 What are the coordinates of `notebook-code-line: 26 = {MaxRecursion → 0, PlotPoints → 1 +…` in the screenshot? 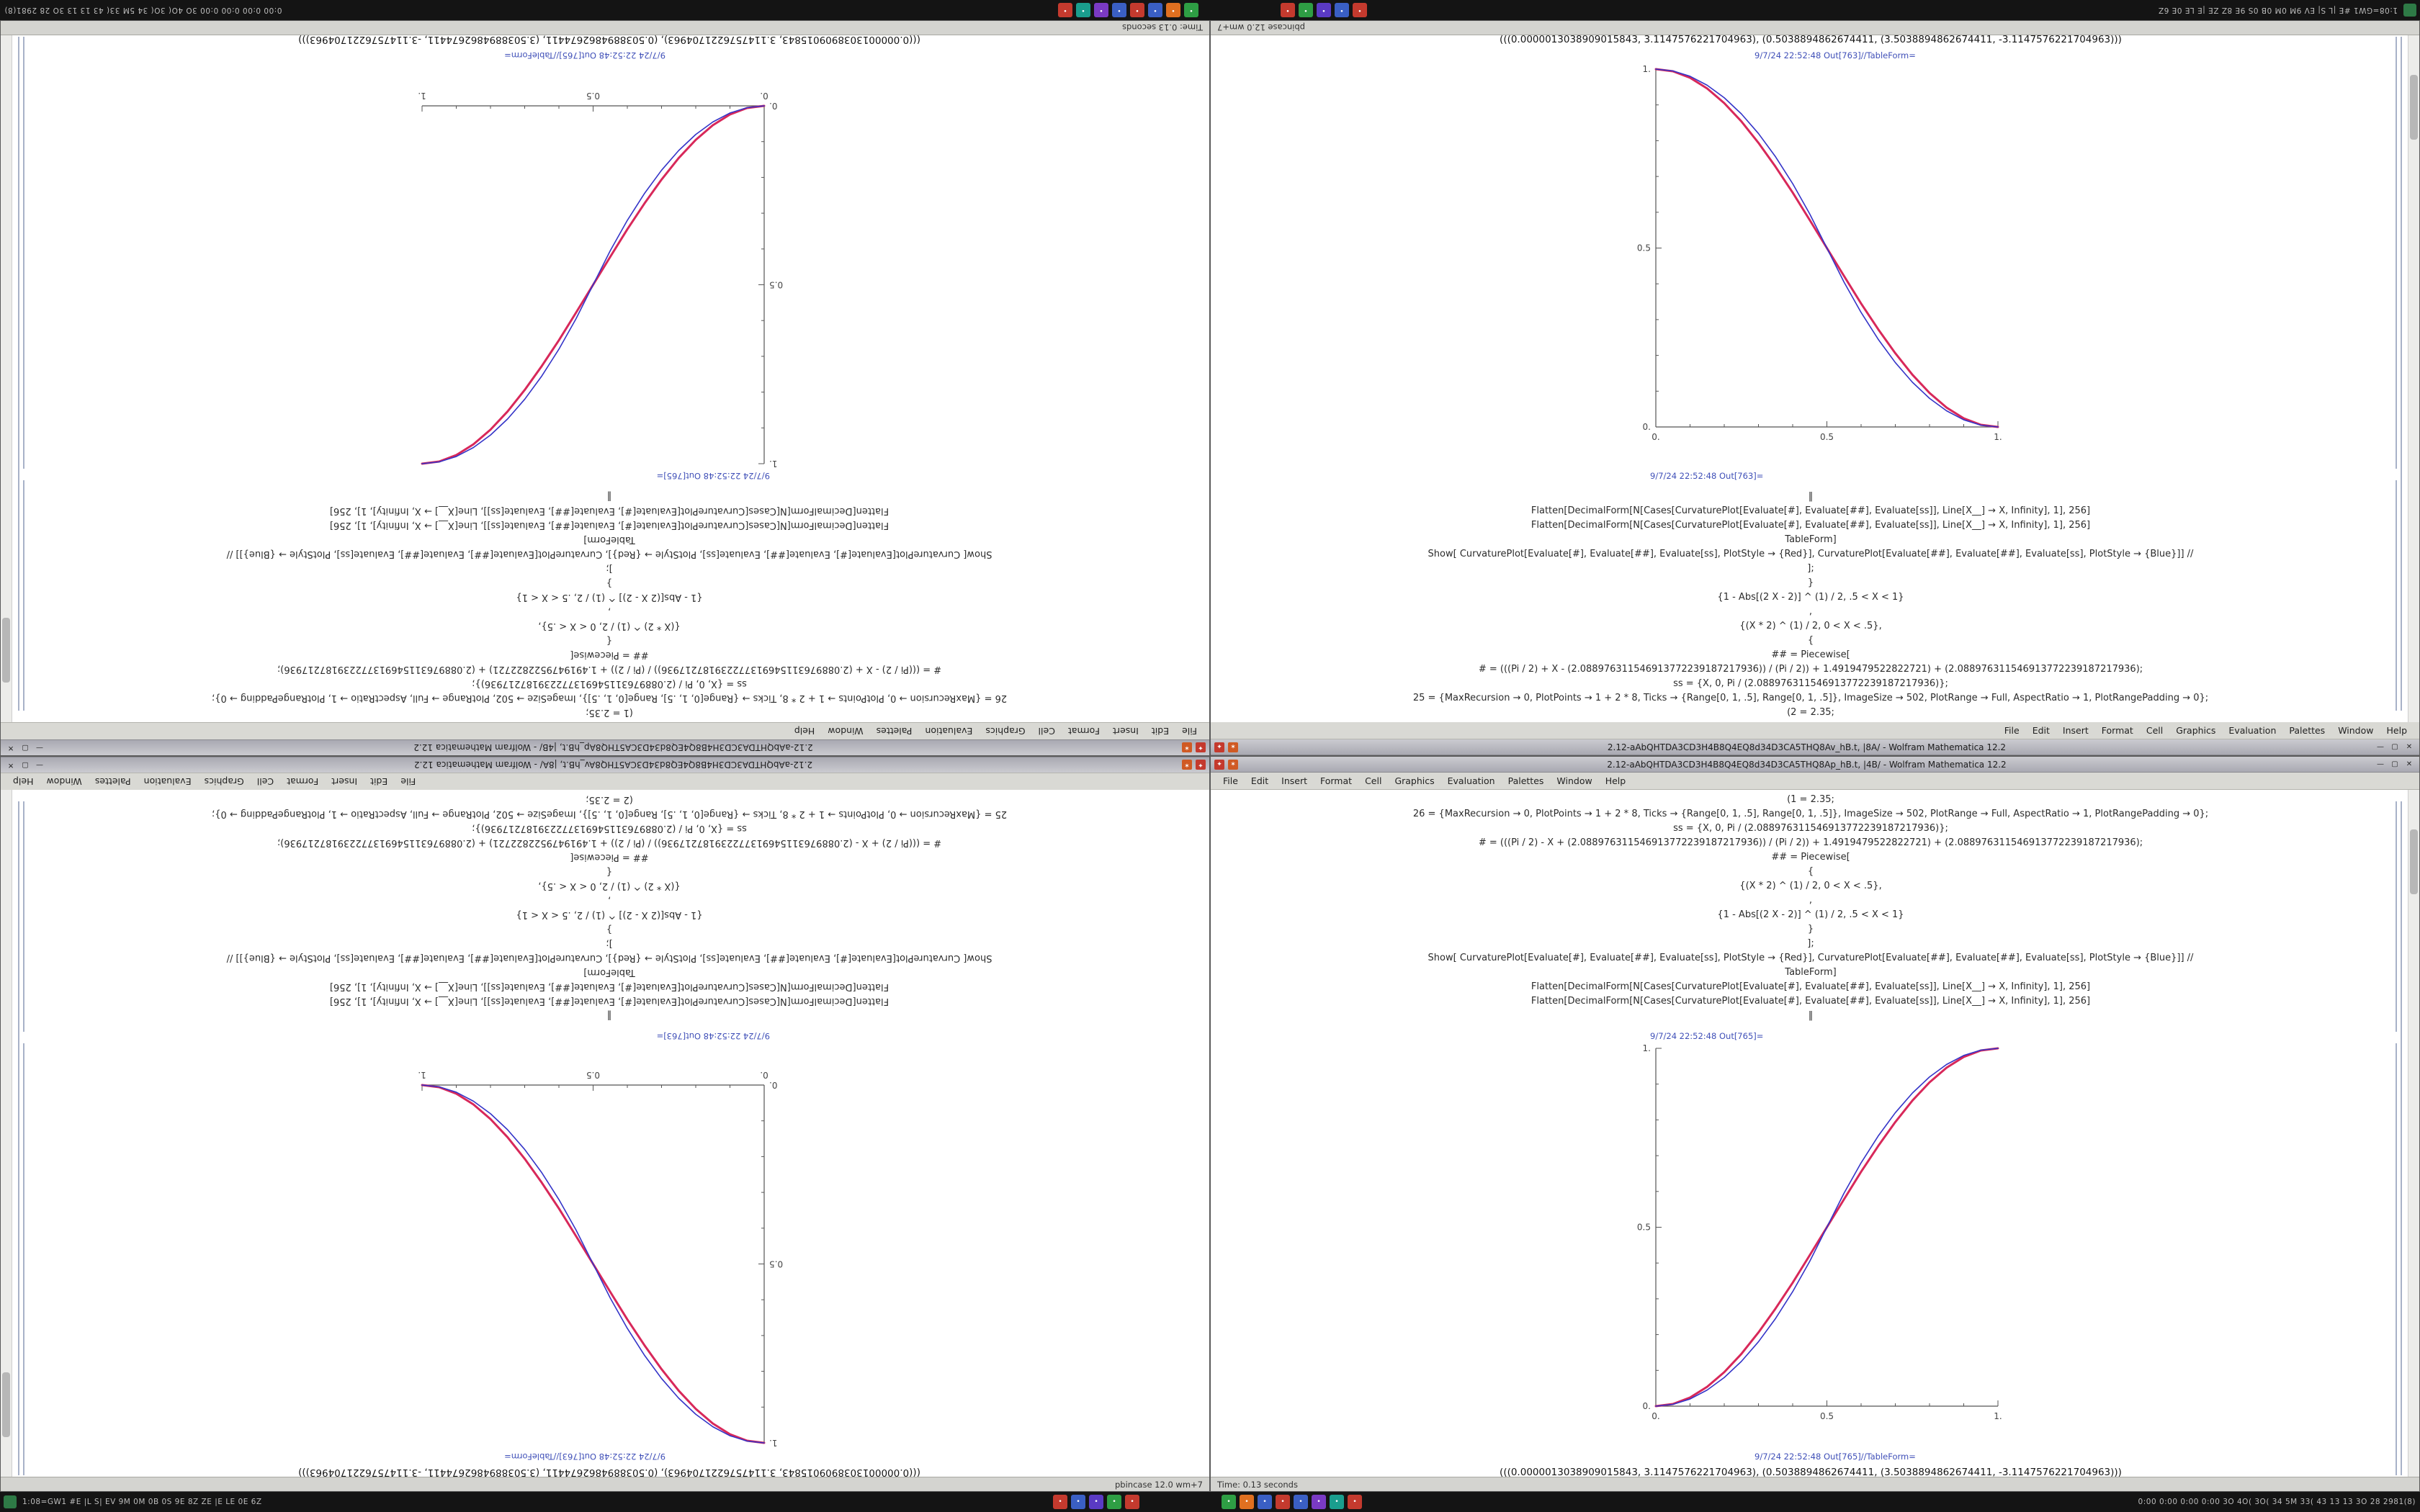 It's located at (1811, 814).